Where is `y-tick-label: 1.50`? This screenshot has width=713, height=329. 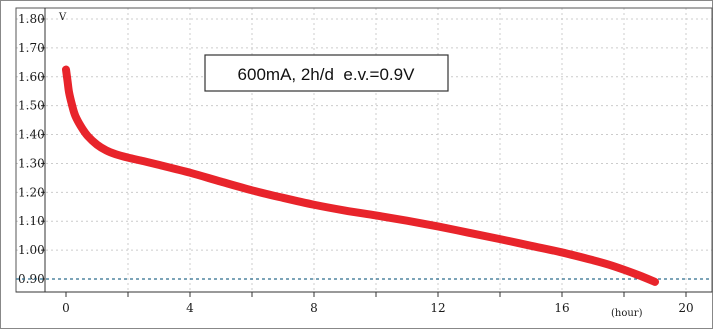 y-tick-label: 1.50 is located at coordinates (31, 106).